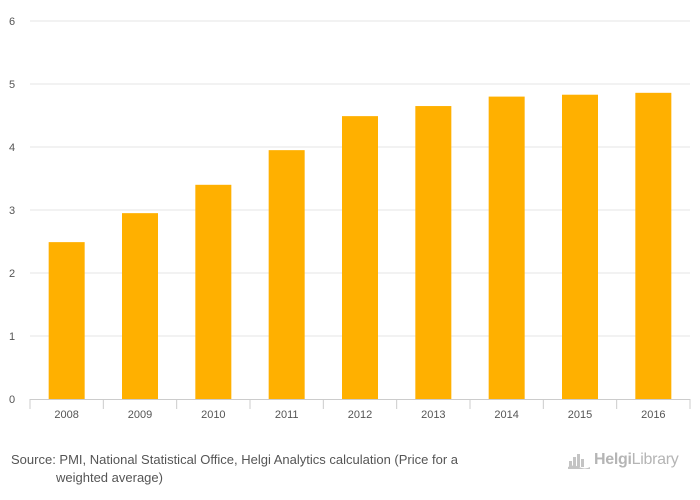 This screenshot has height=500, width=700. I want to click on x-axis, so click(360, 404).